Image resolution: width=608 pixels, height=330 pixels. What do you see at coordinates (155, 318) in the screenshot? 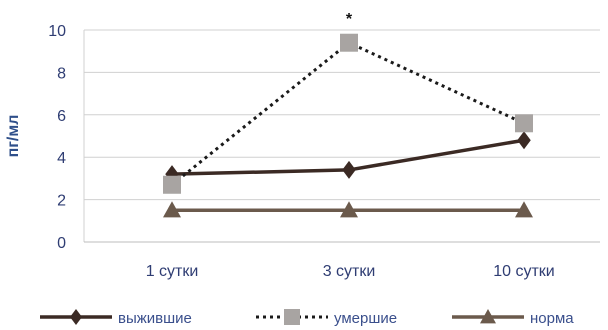
I see `legend-label: выжившие` at bounding box center [155, 318].